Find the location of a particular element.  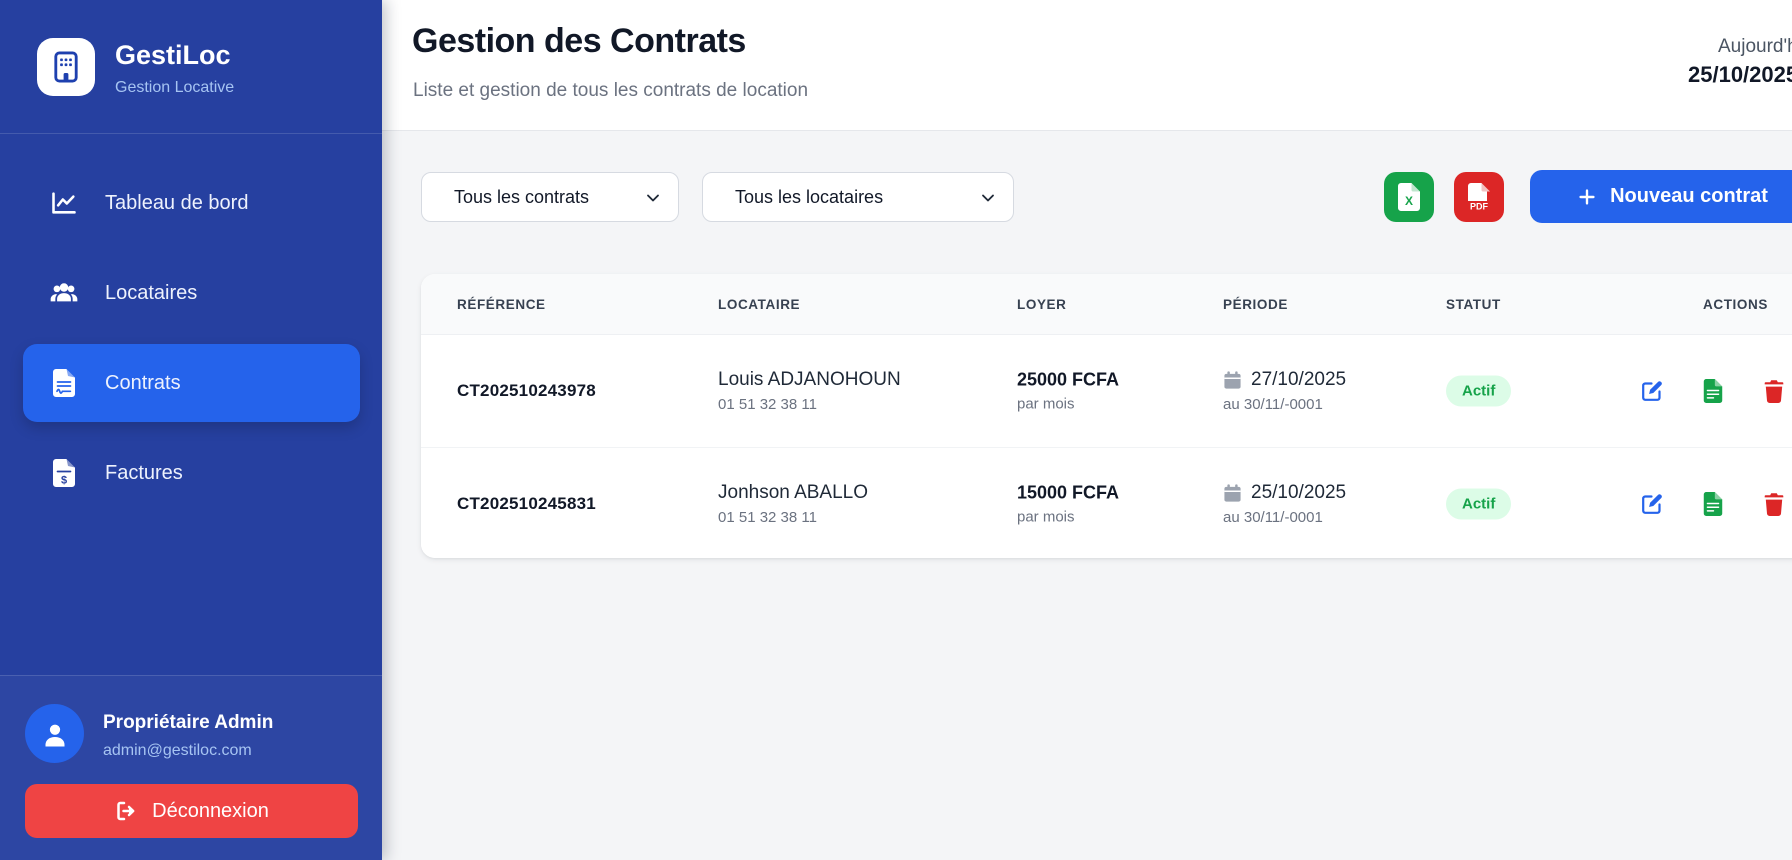

tenant-name: Jonhson ABALLO is located at coordinates (793, 492).